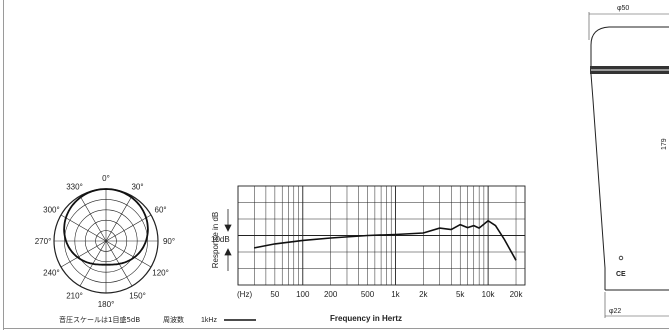  What do you see at coordinates (160, 273) in the screenshot?
I see `polar-angle-label: 120°` at bounding box center [160, 273].